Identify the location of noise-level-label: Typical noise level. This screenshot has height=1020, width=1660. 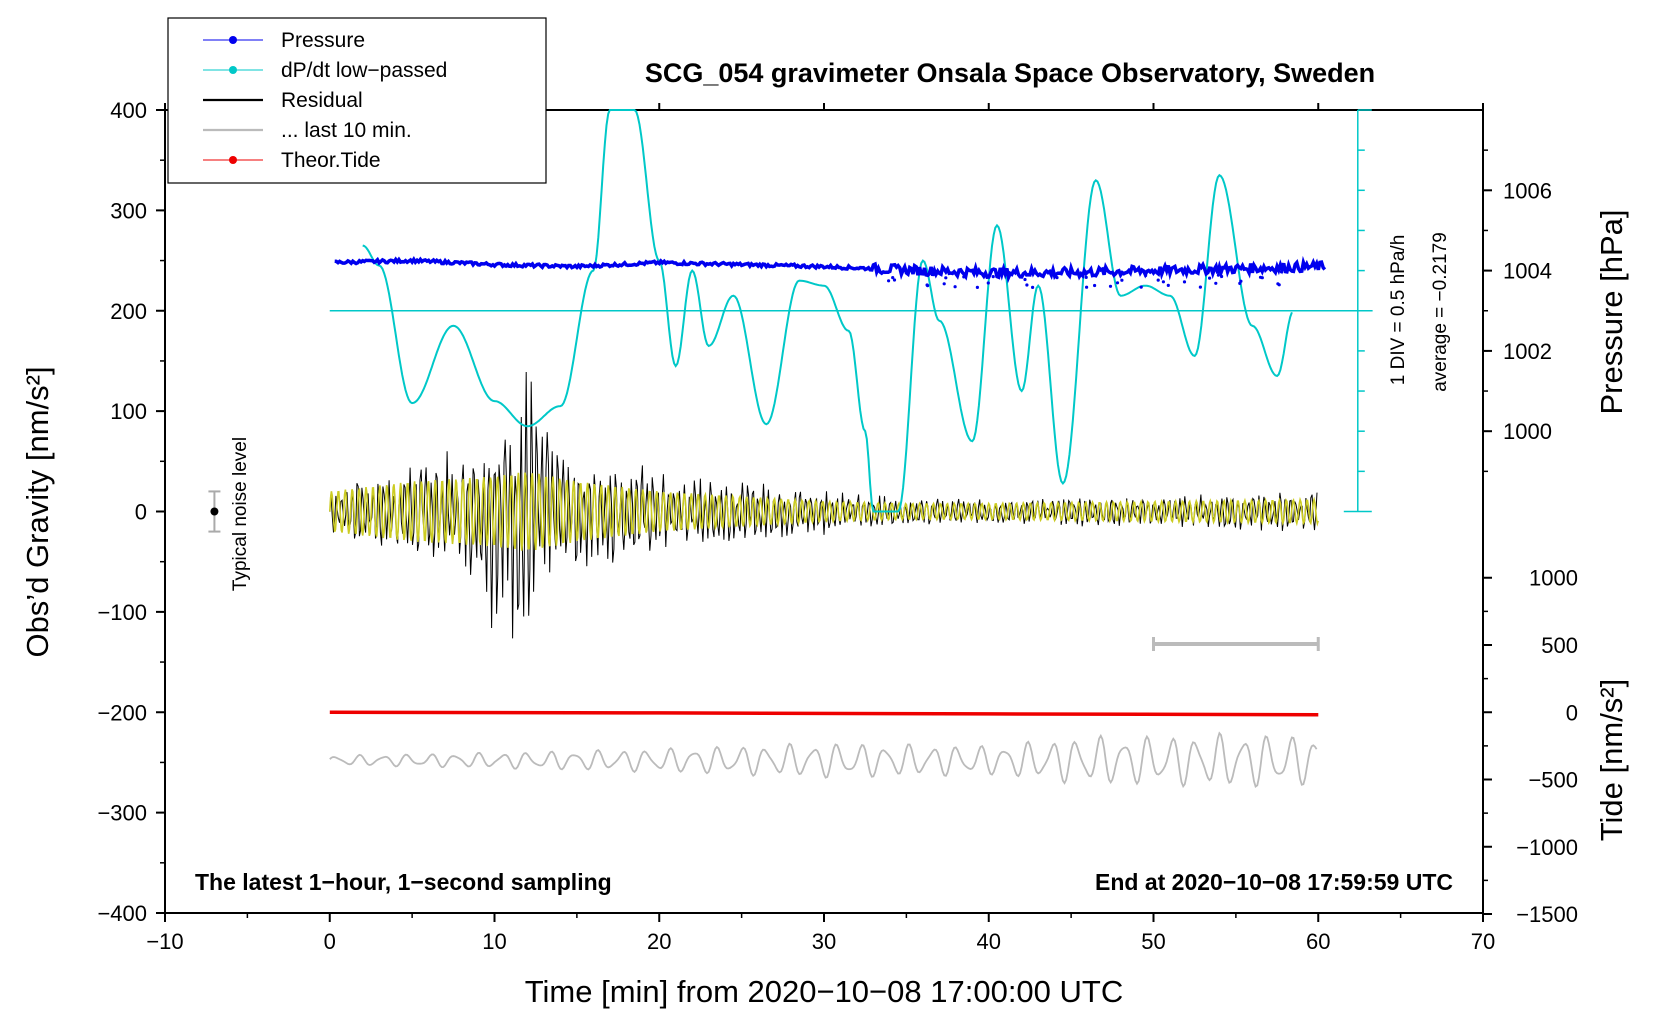
(240, 514).